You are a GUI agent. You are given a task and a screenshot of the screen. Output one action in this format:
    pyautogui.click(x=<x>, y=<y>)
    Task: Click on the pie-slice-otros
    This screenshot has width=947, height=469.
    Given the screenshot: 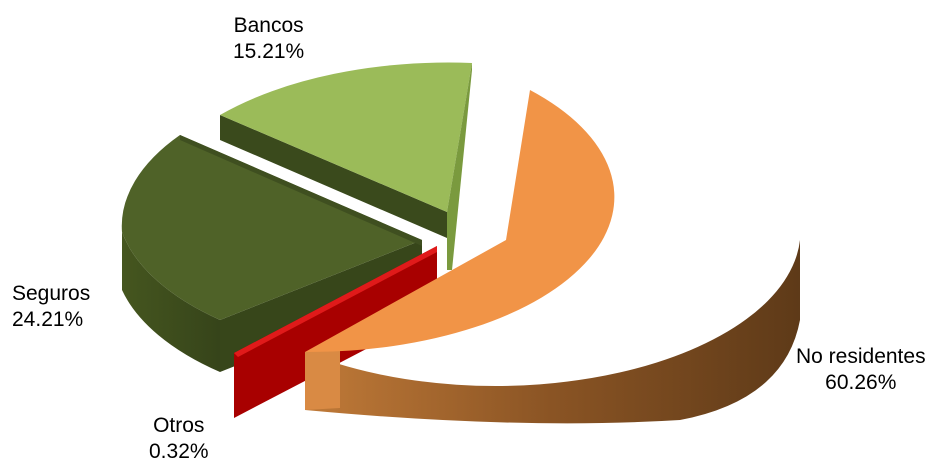 What is the action you would take?
    pyautogui.click(x=335, y=332)
    